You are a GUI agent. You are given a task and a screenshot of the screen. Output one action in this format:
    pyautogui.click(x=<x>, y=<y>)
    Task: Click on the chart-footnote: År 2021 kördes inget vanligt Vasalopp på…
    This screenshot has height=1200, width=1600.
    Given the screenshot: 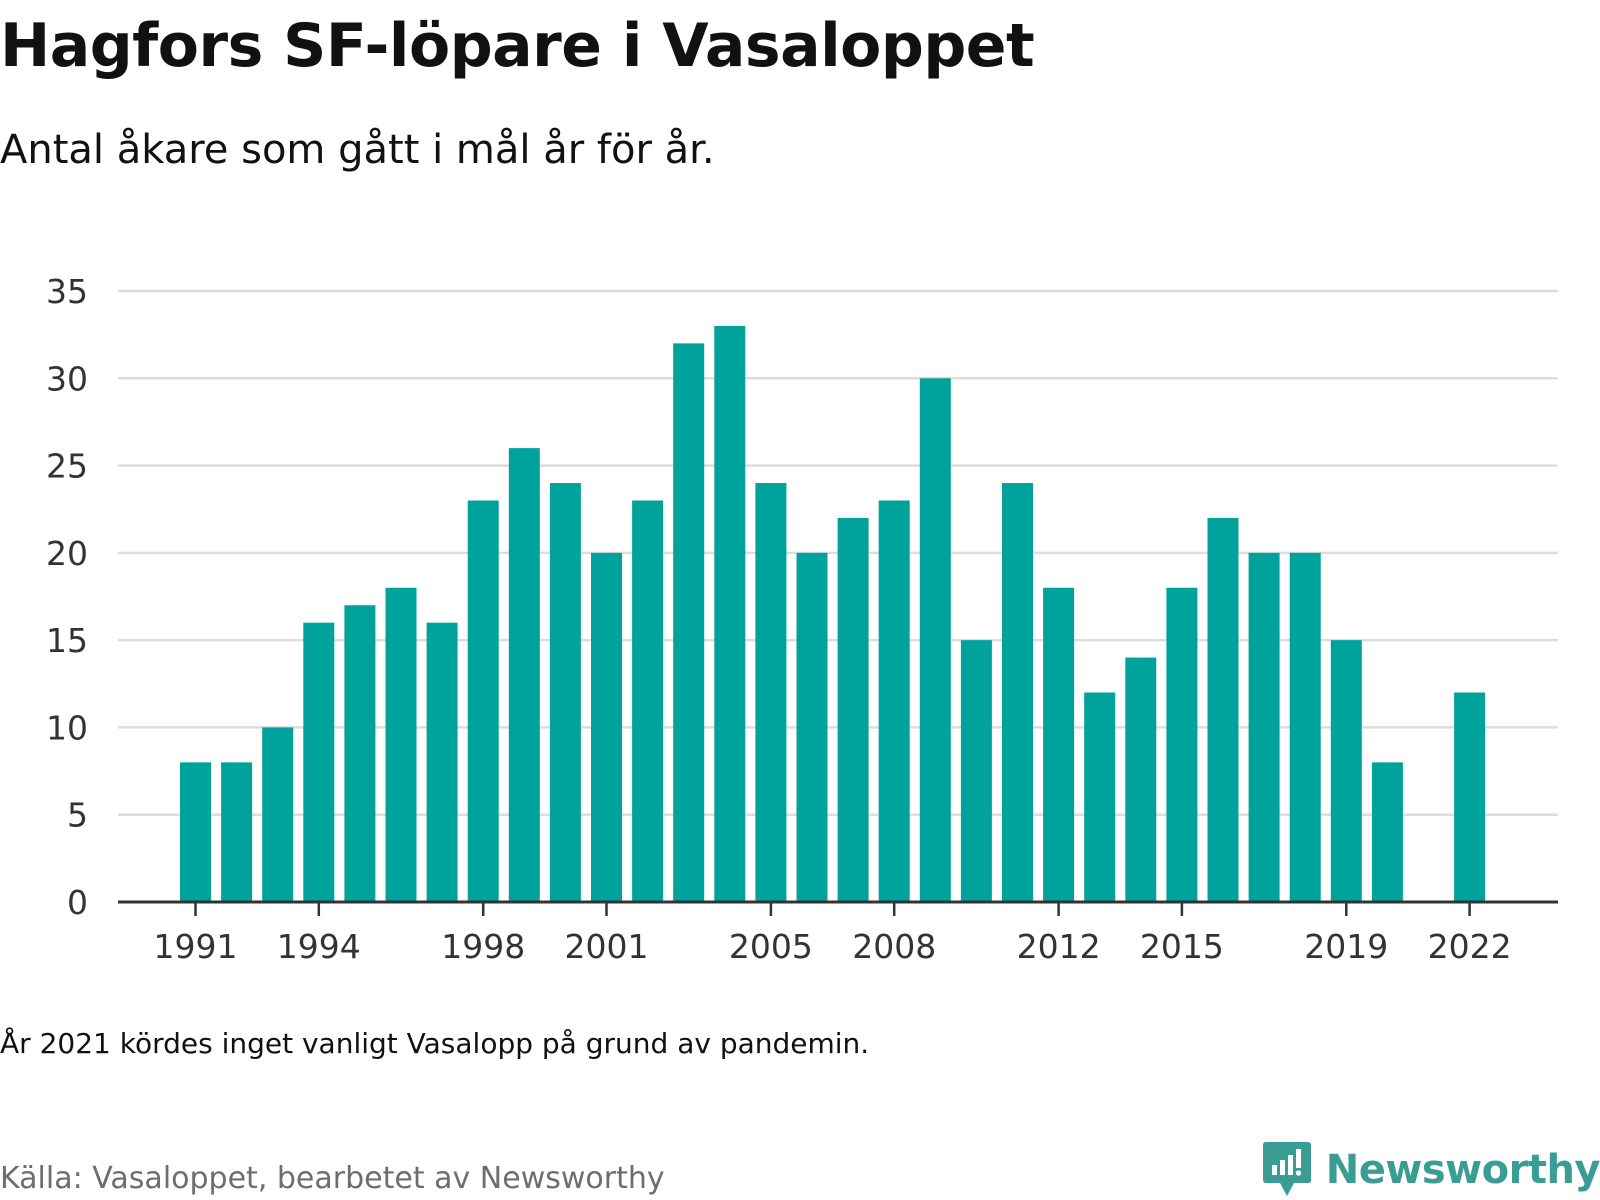 What is the action you would take?
    pyautogui.click(x=435, y=1043)
    